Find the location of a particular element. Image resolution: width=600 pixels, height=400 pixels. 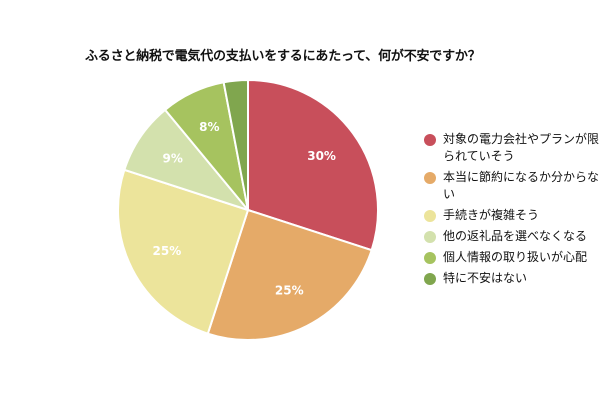

chart-title: ふるさと納税で電気代の支払いをするにあたって、何が不安ですか？ is located at coordinates (283, 56).